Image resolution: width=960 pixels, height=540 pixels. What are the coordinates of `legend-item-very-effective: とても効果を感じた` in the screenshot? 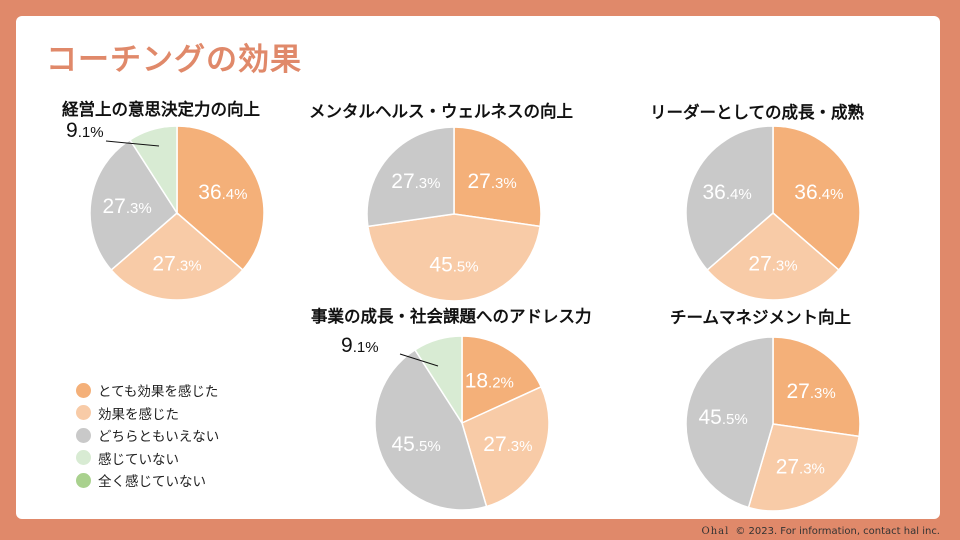 It's located at (147, 390).